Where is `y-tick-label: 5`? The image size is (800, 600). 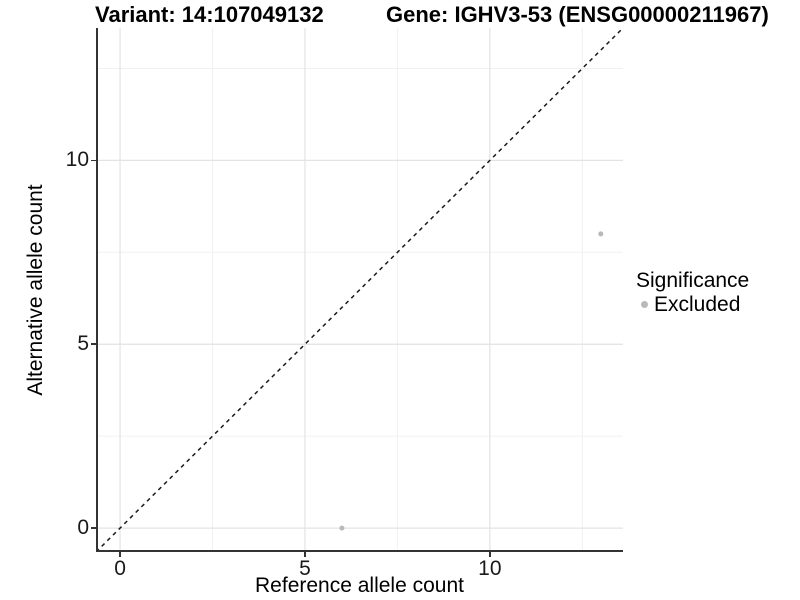
y-tick-label: 5 is located at coordinates (83, 344).